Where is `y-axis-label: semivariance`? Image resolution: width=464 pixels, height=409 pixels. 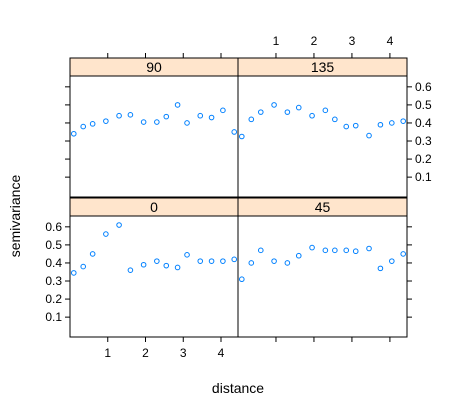 y-axis-label: semivariance is located at coordinates (15, 216).